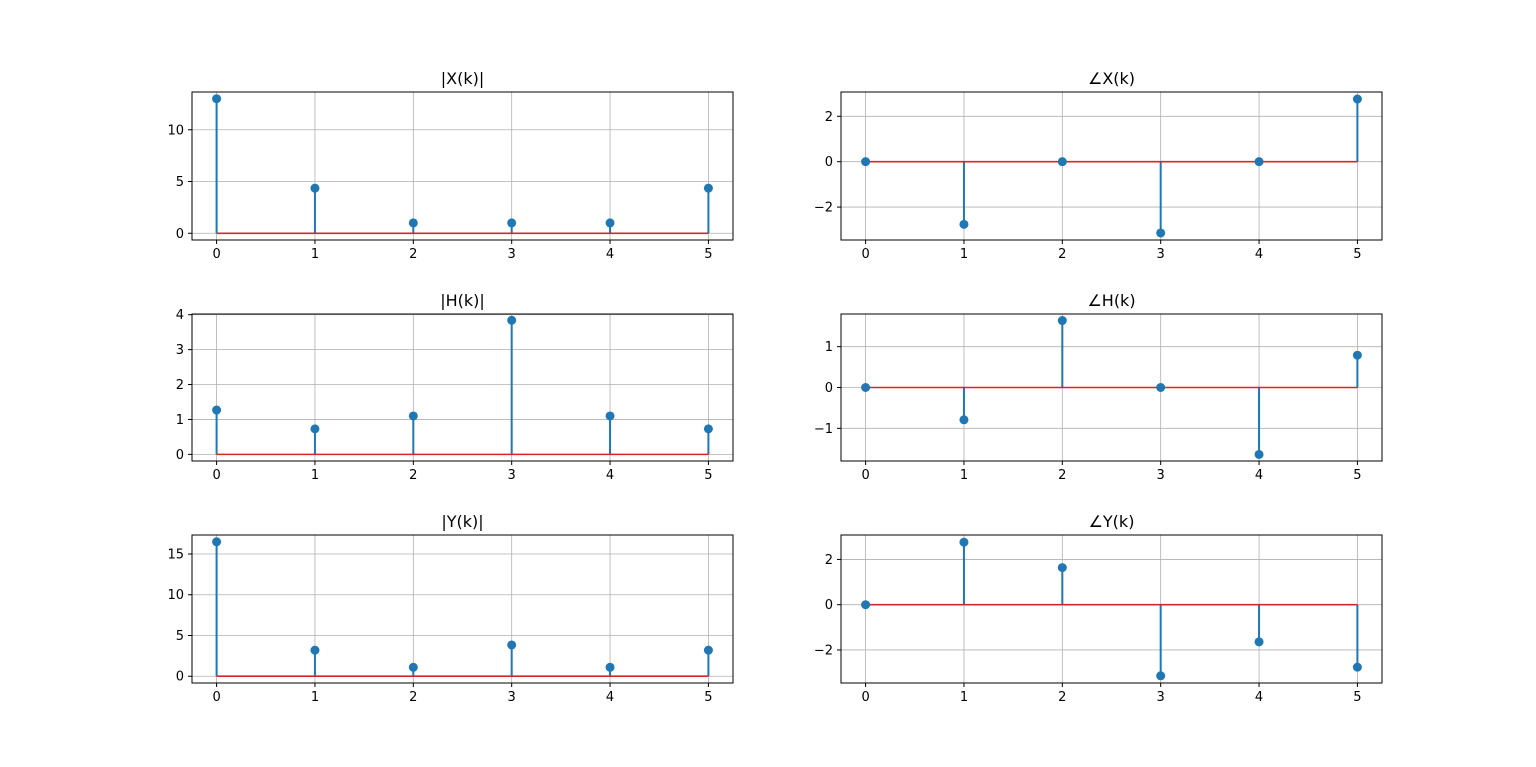  I want to click on subplot-5: 0 1 2 3 4 5 0 5 10 15 |Y(k)|, so click(450, 608).